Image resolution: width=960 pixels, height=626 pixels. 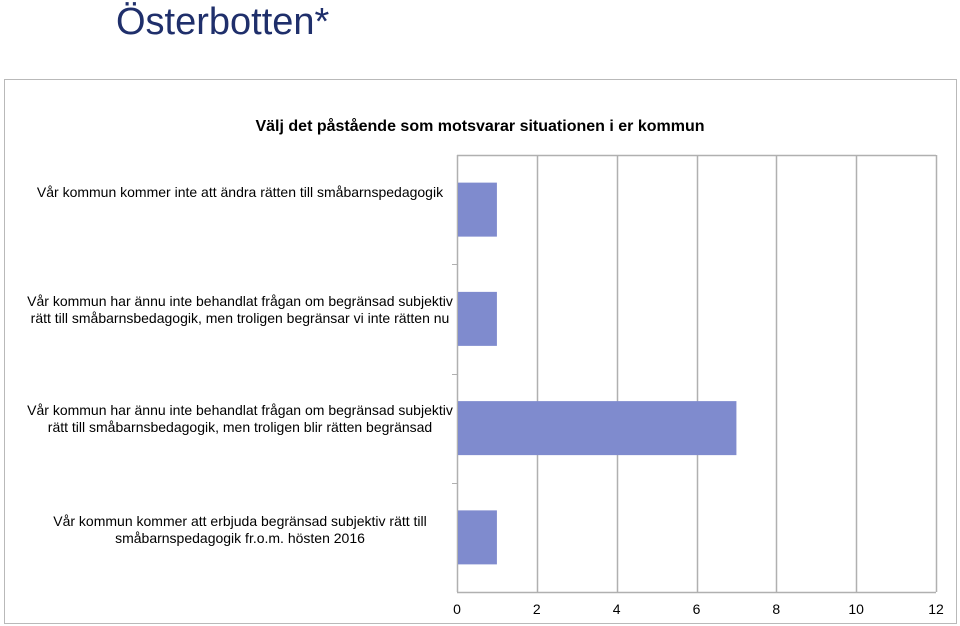 I want to click on x-tick-label-1: 2, so click(x=537, y=609).